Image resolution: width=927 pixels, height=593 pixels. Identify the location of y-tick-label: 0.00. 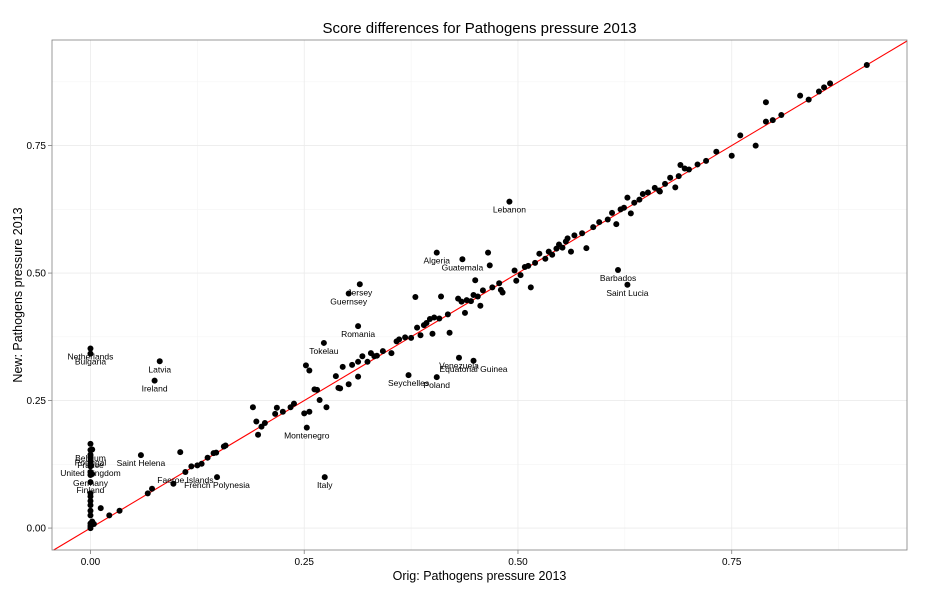
(37, 529).